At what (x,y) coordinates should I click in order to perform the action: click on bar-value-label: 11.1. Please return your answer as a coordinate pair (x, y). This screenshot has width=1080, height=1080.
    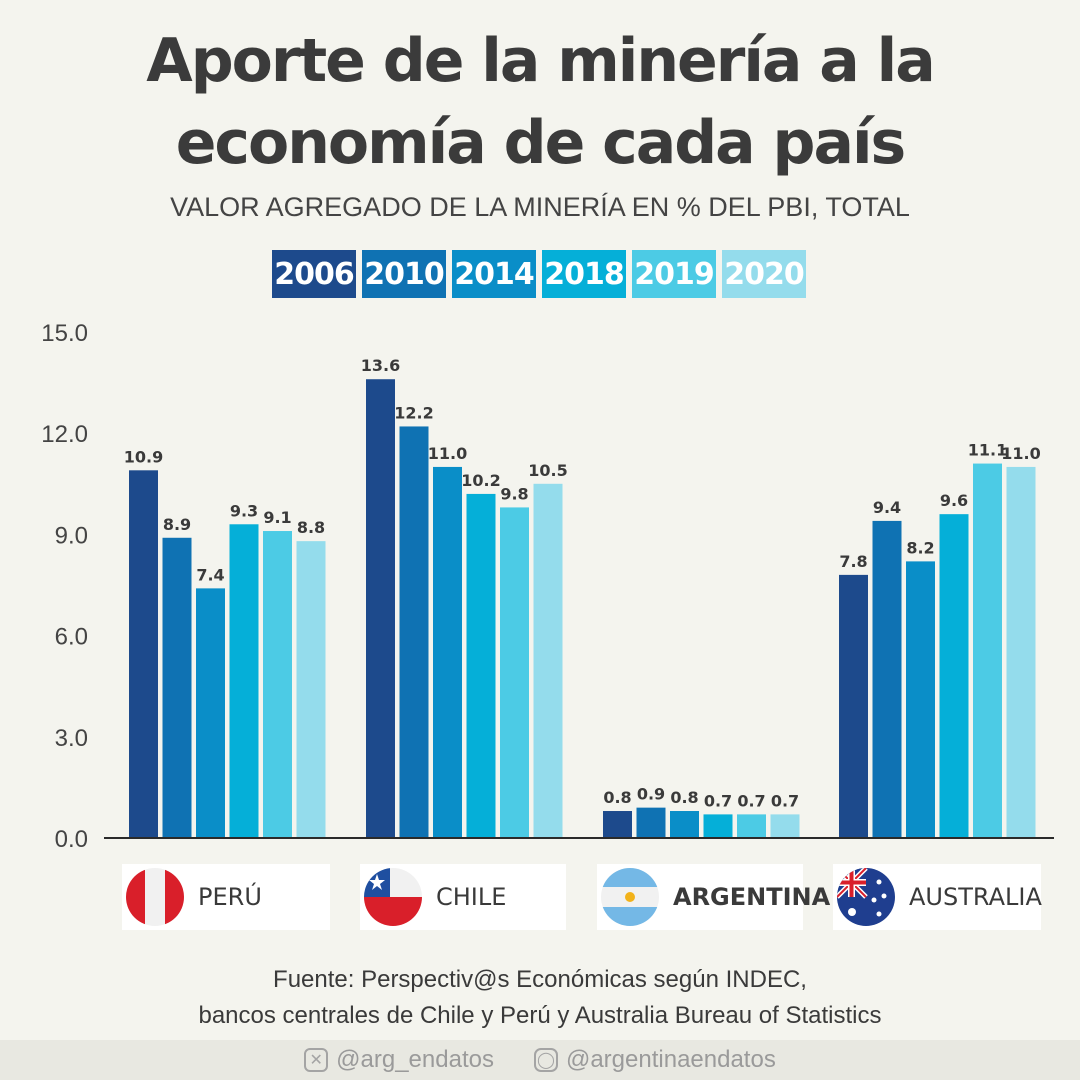
    Looking at the image, I should click on (987, 450).